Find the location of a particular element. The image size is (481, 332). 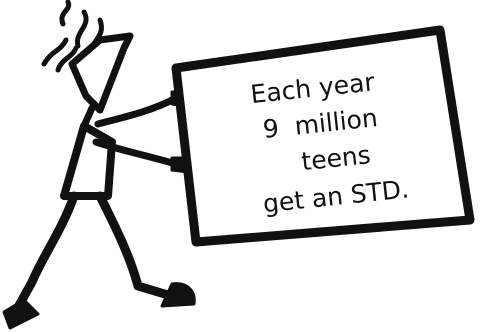

leg-front is located at coordinates (139, 247).